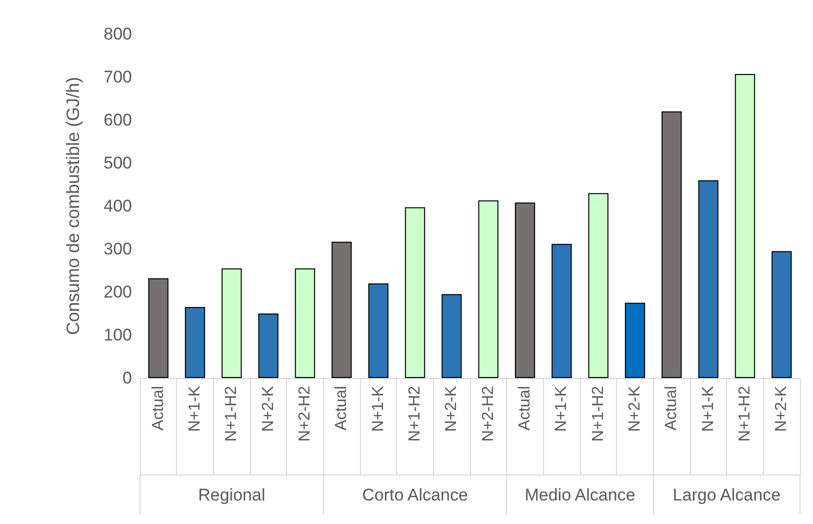 The image size is (813, 524). Describe the element at coordinates (73, 206) in the screenshot. I see `y-axis-title: Consumo de combustible (GJ/h)` at that location.